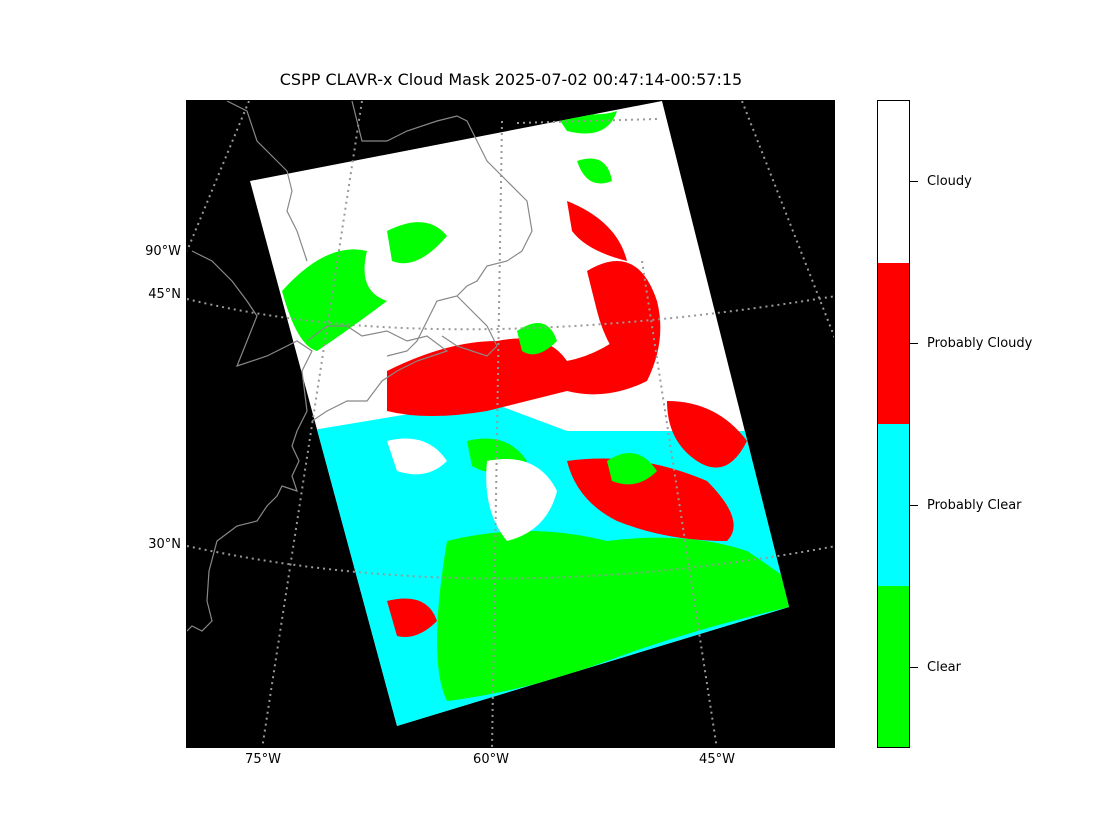  I want to click on colorbar-label-probably-clear: Probably Clear, so click(974, 505).